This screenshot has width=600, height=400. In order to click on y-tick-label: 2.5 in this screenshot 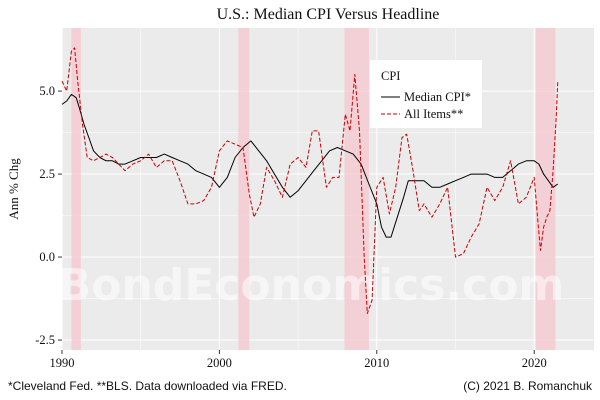, I will do `click(47, 174)`.